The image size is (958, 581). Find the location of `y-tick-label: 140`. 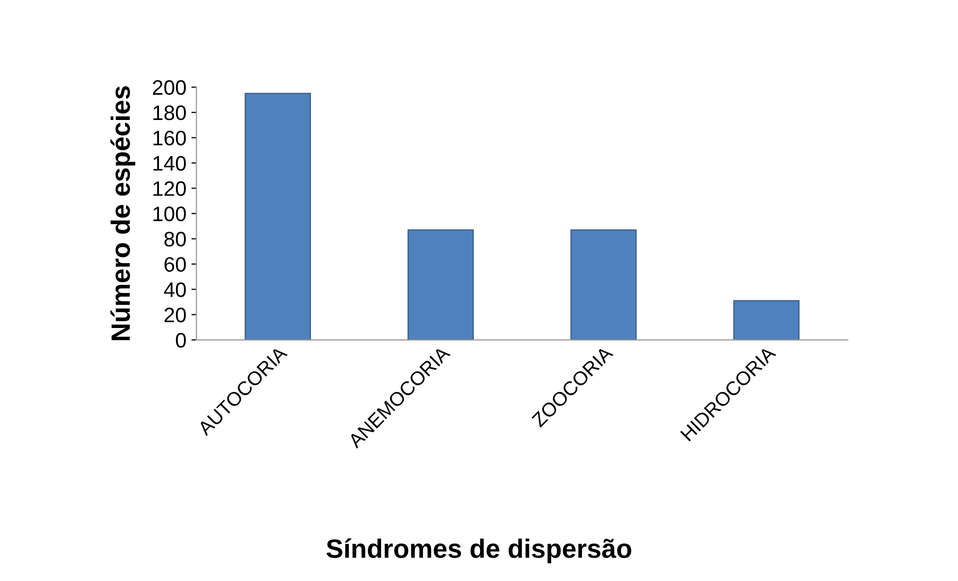

y-tick-label: 140 is located at coordinates (170, 163).